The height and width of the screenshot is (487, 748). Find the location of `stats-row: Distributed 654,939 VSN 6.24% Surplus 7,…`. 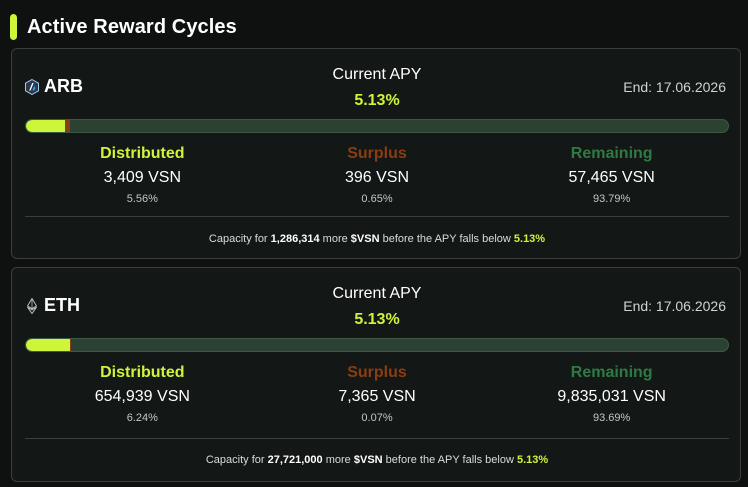

stats-row: Distributed 654,939 VSN 6.24% Surplus 7,… is located at coordinates (377, 394).